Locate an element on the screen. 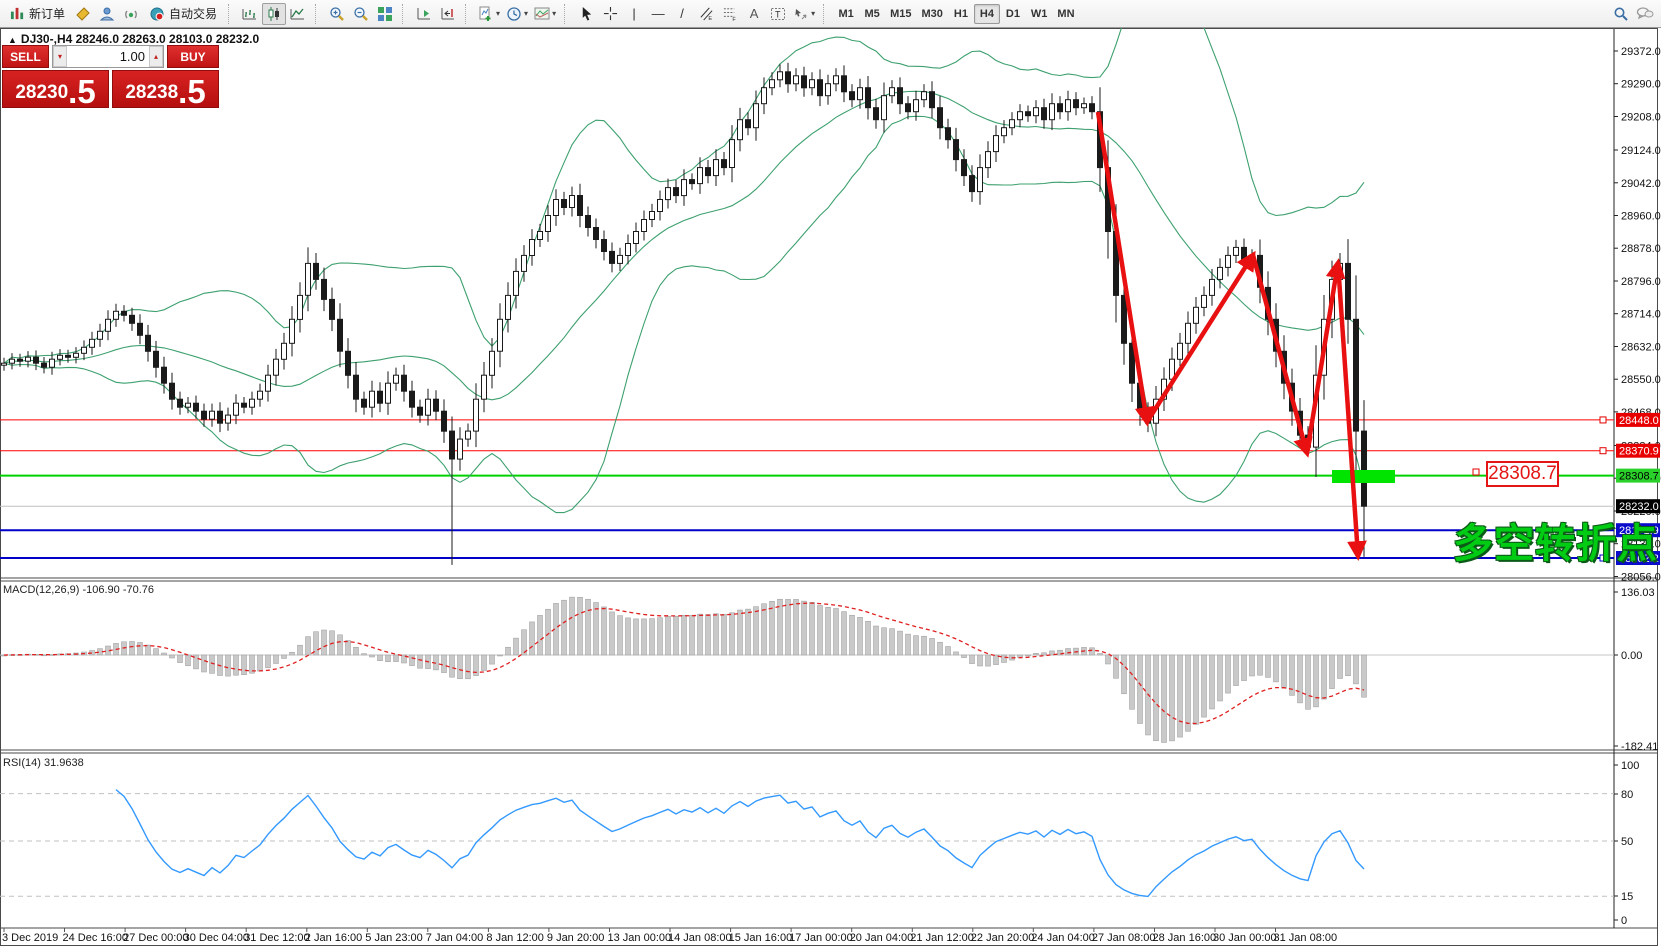  vertical-line-tool-button: | is located at coordinates (634, 14).